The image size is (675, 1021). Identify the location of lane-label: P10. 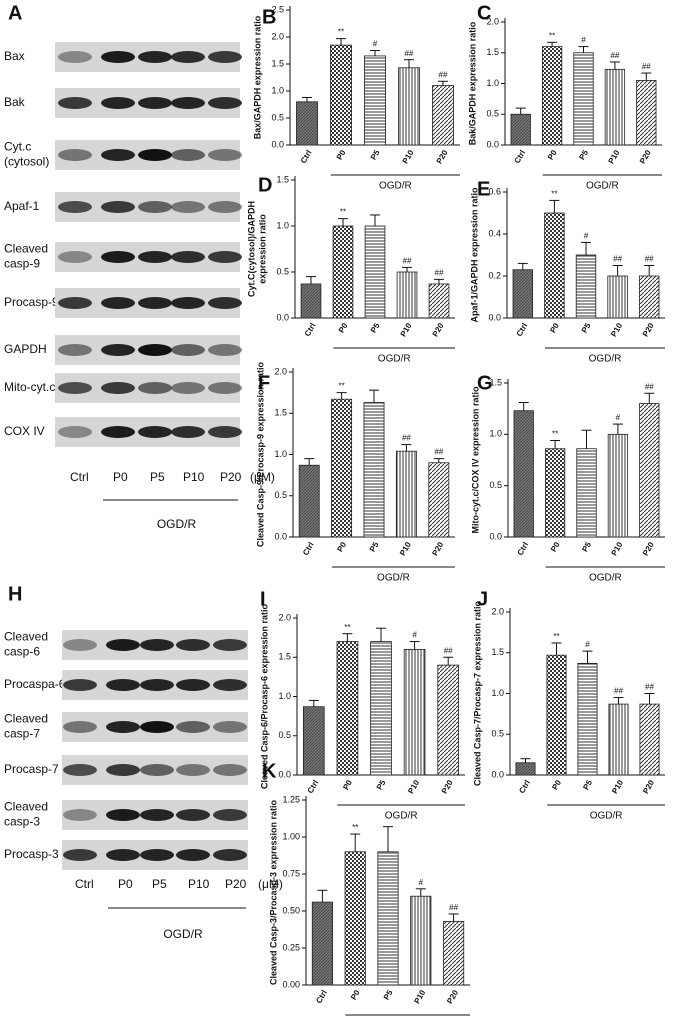
(199, 884).